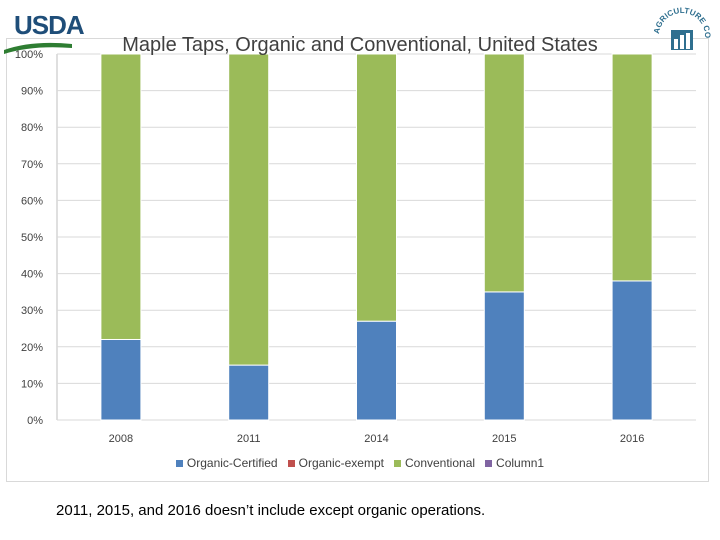 The height and width of the screenshot is (540, 720). What do you see at coordinates (121, 439) in the screenshot?
I see `x-tick-label: 2008` at bounding box center [121, 439].